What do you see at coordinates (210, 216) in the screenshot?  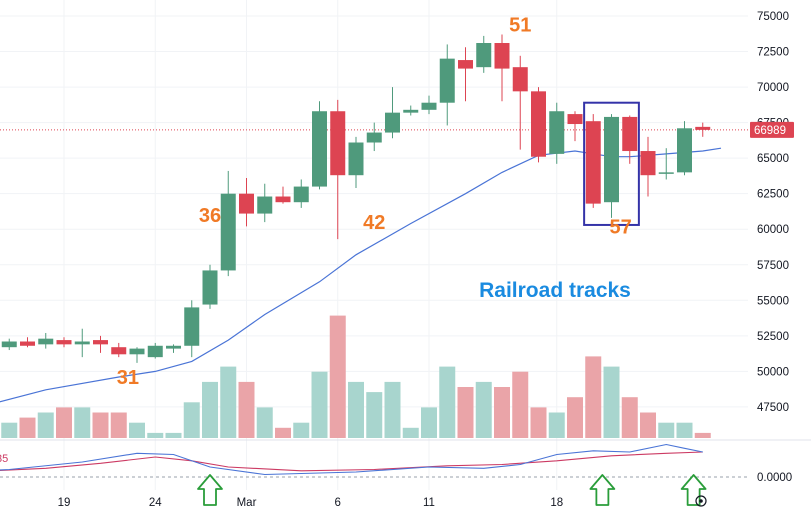 I see `count-label: 36` at bounding box center [210, 216].